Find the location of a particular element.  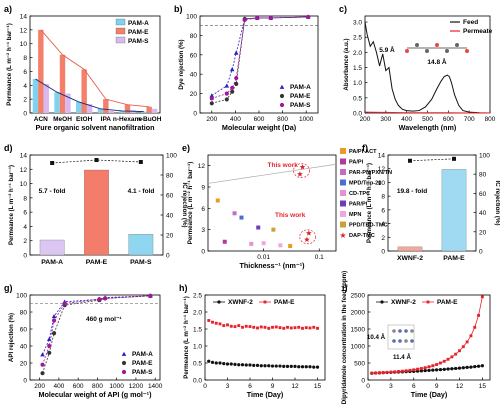

y-axis-title-d: Permeance (L m⁻² h⁻¹ bar⁻¹) is located at coordinates (11, 205).